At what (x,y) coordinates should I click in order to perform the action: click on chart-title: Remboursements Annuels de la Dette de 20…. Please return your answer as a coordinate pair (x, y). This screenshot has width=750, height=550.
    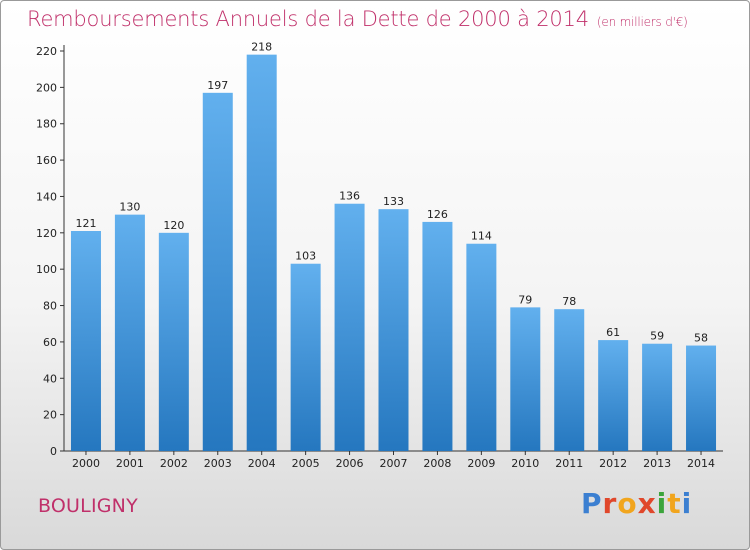
    Looking at the image, I should click on (357, 19).